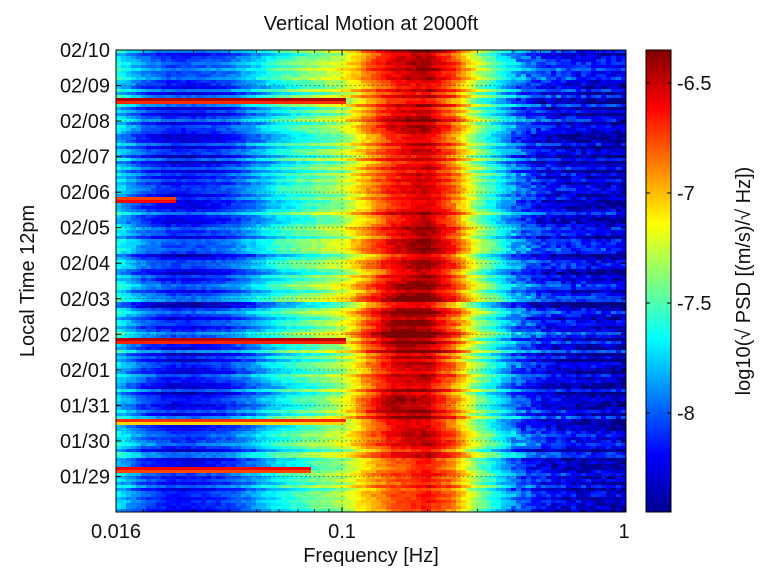 This screenshot has width=762, height=577. What do you see at coordinates (623, 532) in the screenshot?
I see `x-tick-label: 1` at bounding box center [623, 532].